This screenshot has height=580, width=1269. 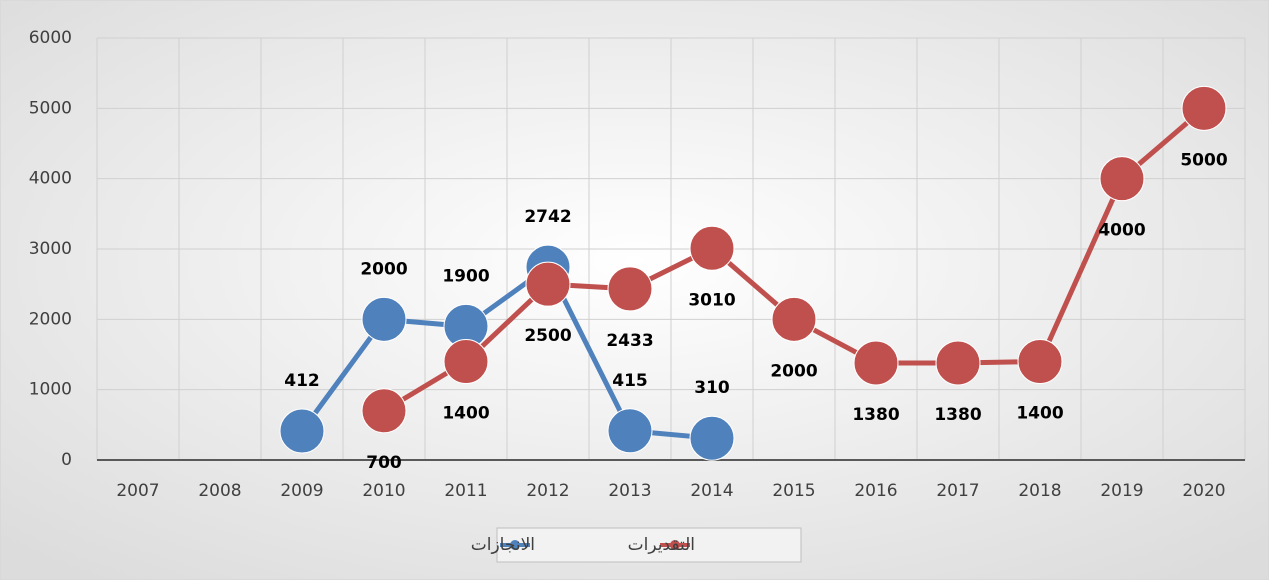 I want to click on data-label: 4000, so click(x=1121, y=231).